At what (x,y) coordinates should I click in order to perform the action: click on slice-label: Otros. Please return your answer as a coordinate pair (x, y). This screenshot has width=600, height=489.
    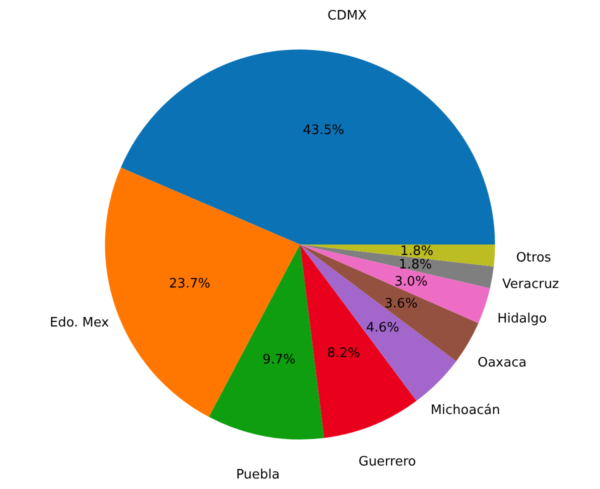
    Looking at the image, I should click on (534, 258).